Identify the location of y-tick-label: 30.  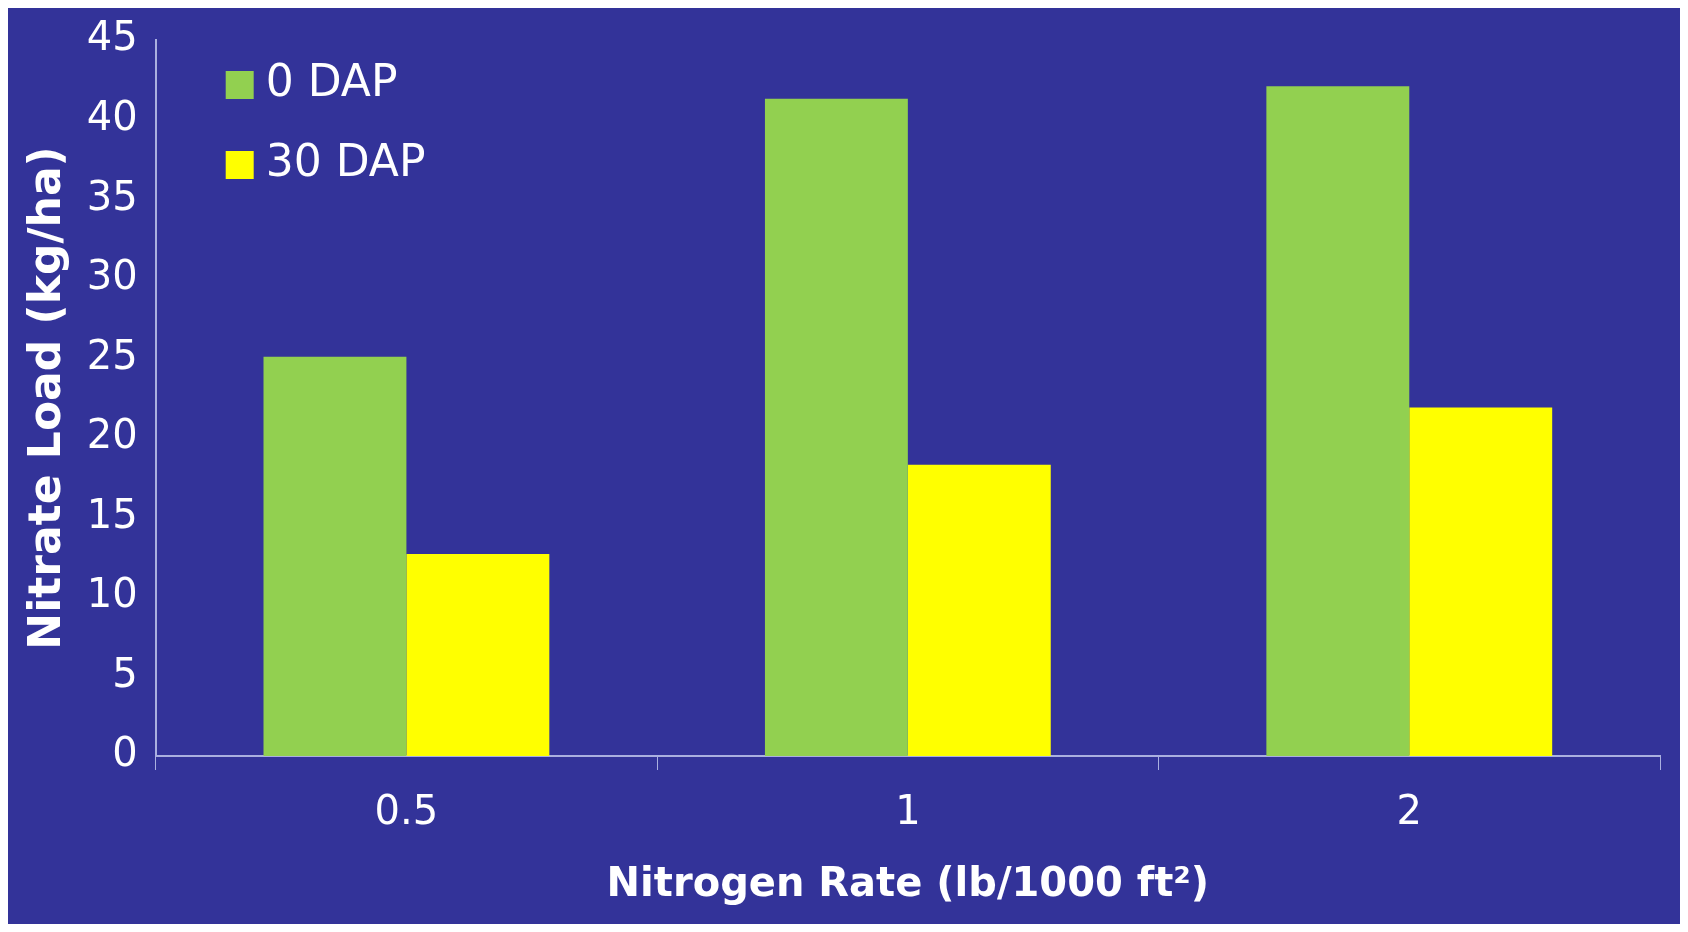
(112, 275).